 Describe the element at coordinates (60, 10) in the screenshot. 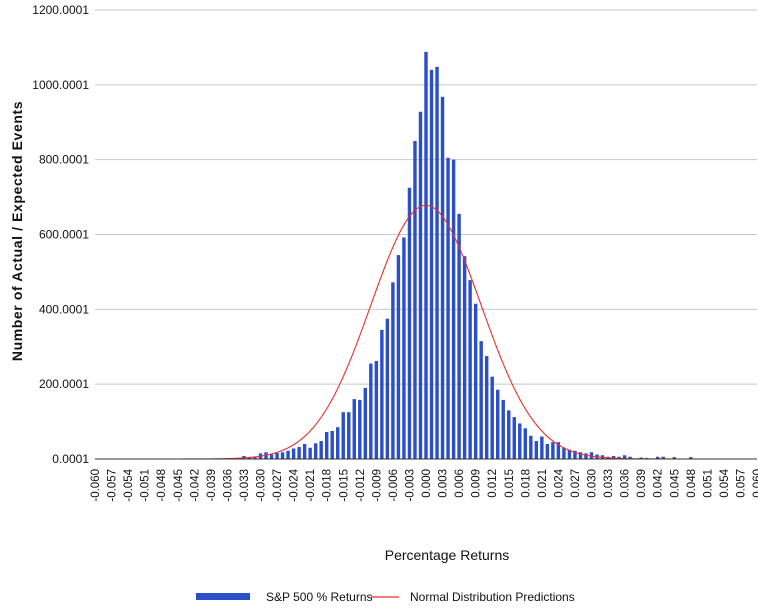

I see `y-tick-label: 1200.0001` at that location.